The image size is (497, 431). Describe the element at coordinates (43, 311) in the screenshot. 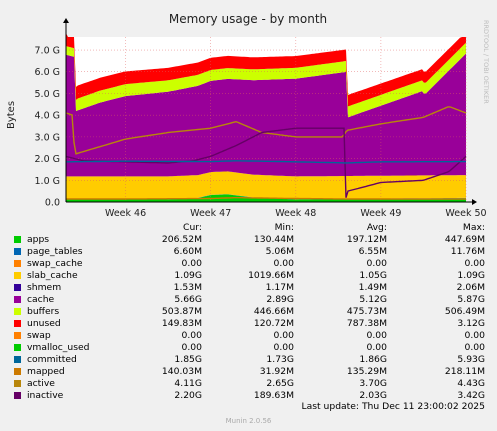

I see `legend-name: buffers` at that location.